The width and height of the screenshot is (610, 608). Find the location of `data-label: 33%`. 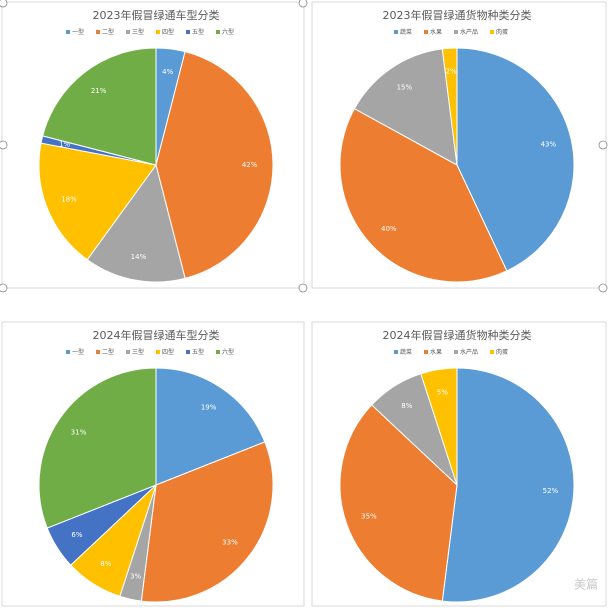

data-label: 33% is located at coordinates (230, 542).